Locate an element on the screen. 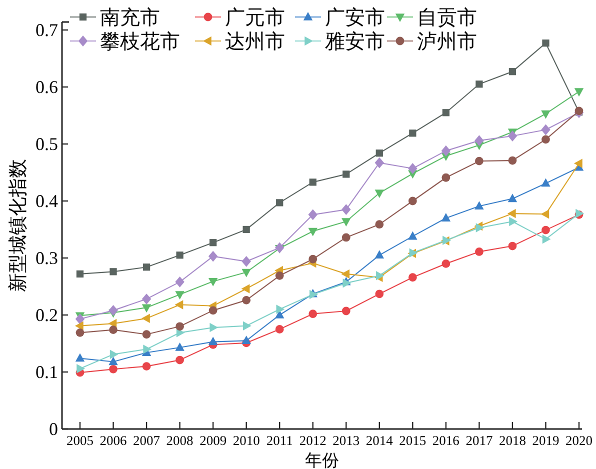 This screenshot has height=469, width=596. y-axis-title: 新型城镇化指数 is located at coordinates (18, 225).